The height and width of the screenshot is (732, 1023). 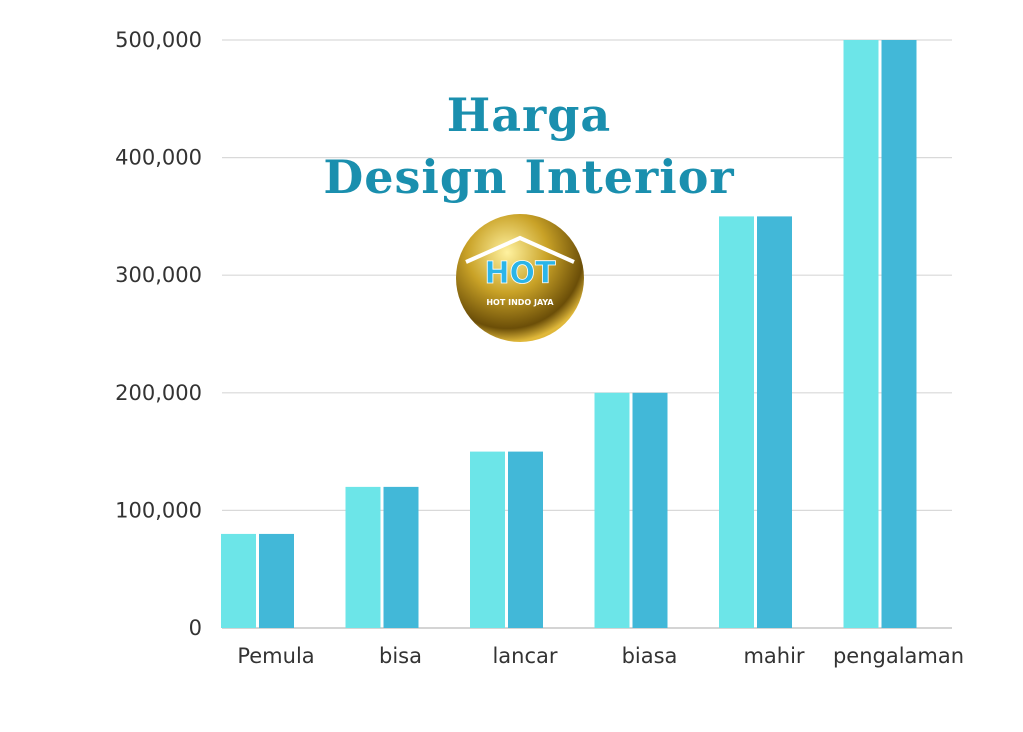 What do you see at coordinates (600, 656) in the screenshot?
I see `x-axis-labels: Pemula bisa lancar biasa mahir pengalaman` at bounding box center [600, 656].